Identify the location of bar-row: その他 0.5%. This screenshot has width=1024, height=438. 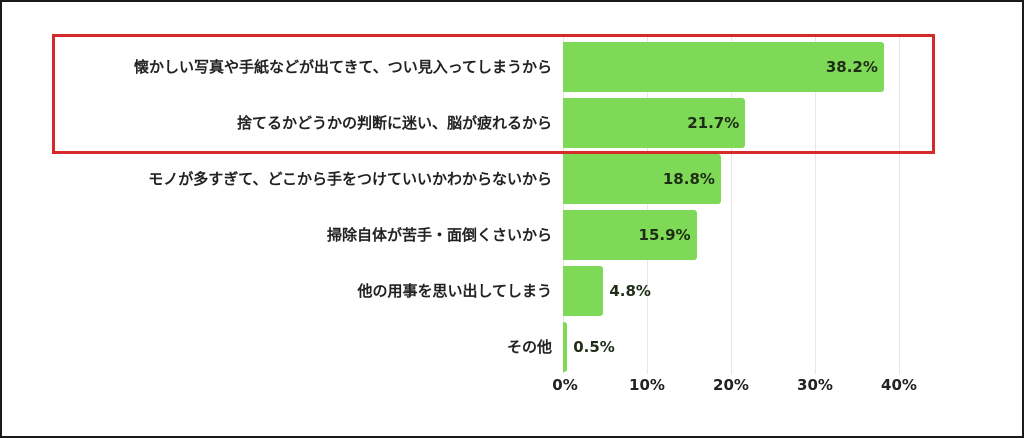
(512, 347).